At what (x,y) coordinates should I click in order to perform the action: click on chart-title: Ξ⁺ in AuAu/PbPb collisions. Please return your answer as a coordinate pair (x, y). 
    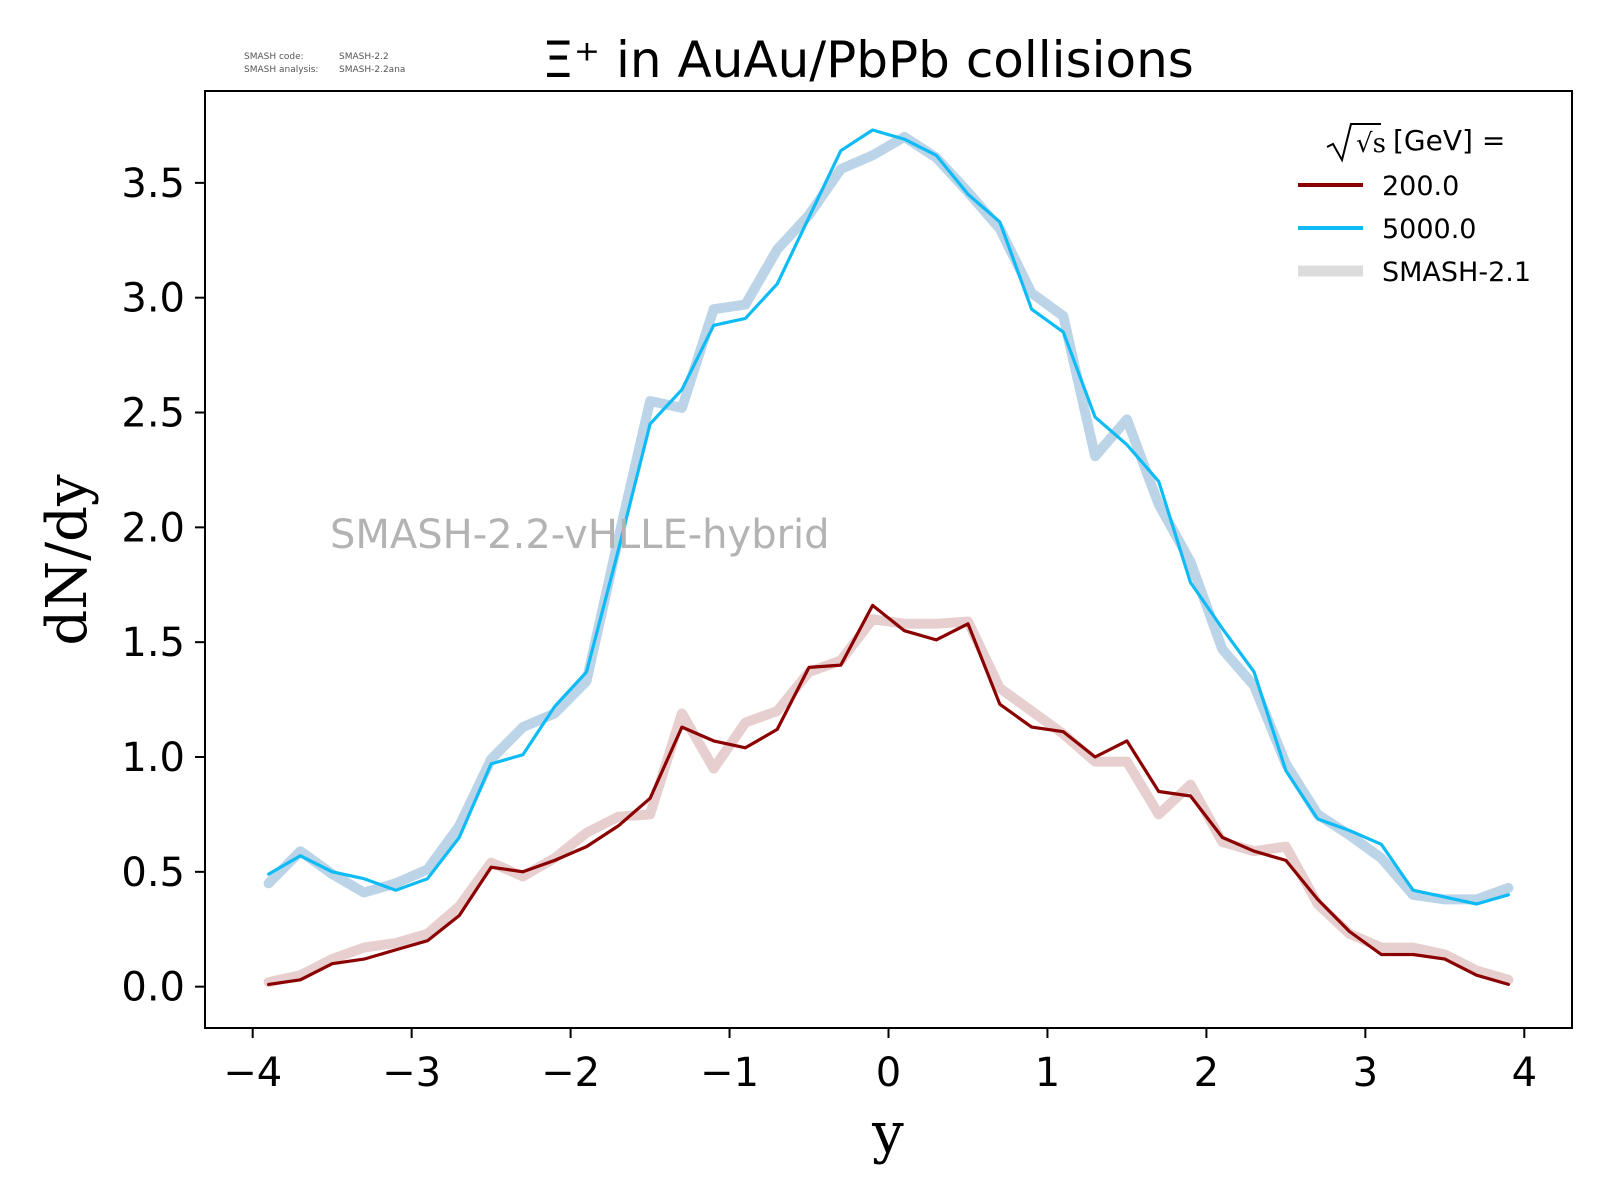
    Looking at the image, I should click on (868, 60).